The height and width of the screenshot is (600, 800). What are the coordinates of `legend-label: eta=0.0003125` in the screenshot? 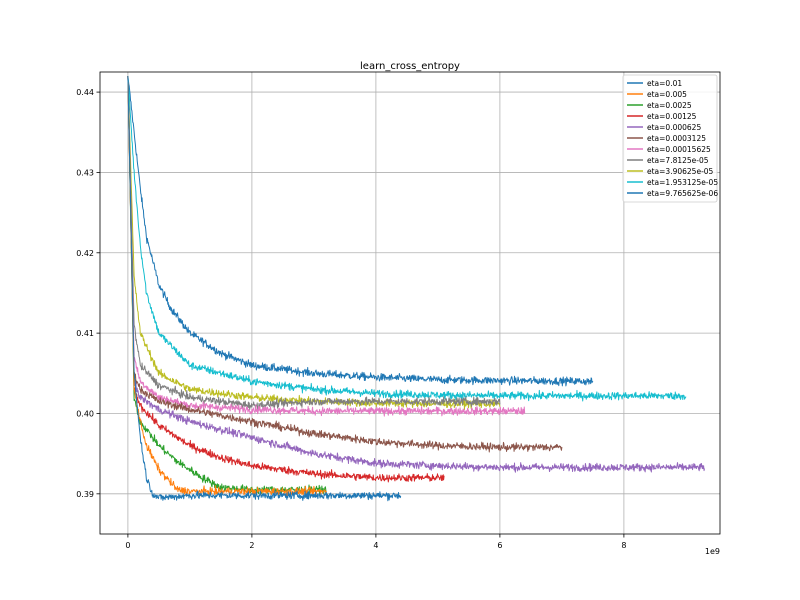 It's located at (676, 138).